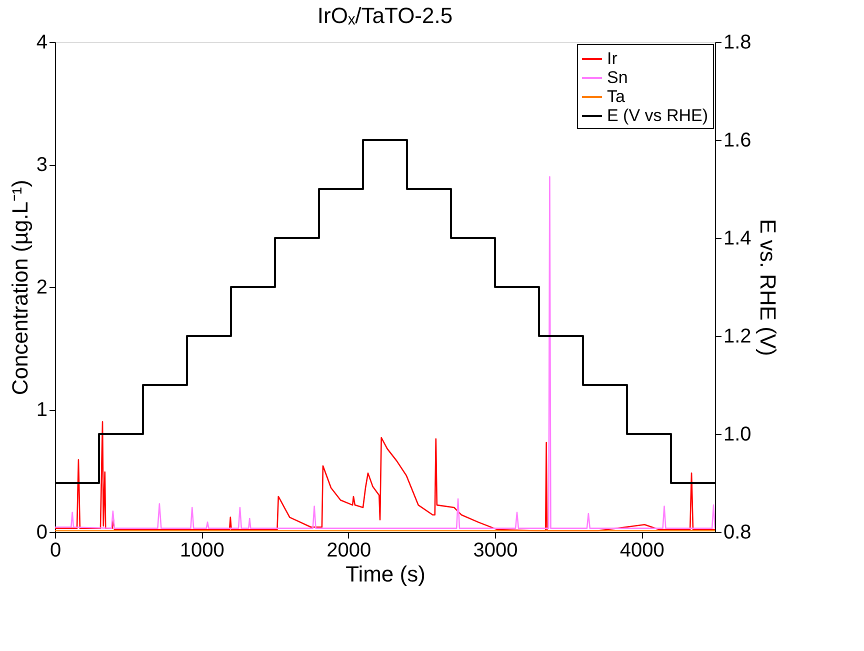 This screenshot has width=864, height=651. I want to click on legend-label: Sn, so click(617, 77).